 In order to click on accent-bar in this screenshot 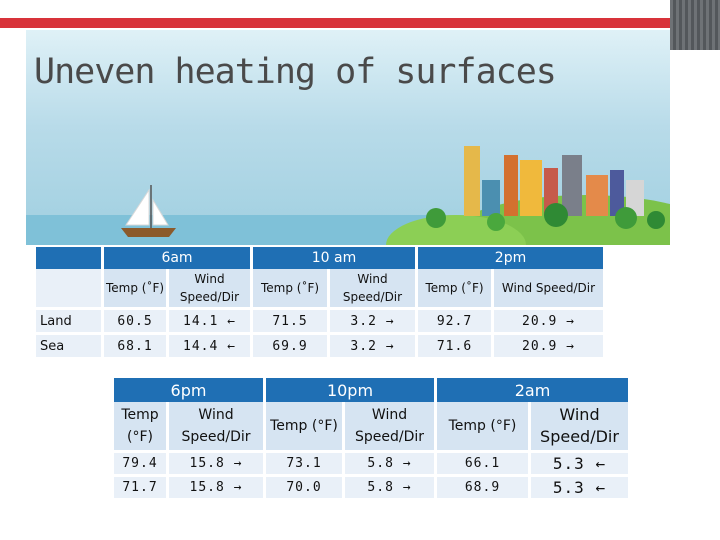, I will do `click(360, 23)`.